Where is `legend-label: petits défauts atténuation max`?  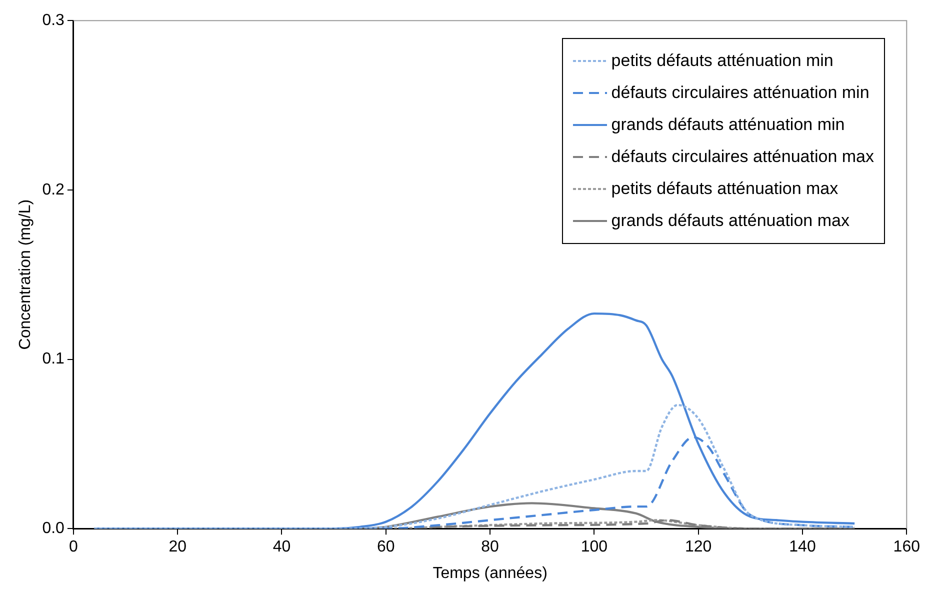 legend-label: petits défauts atténuation max is located at coordinates (724, 189).